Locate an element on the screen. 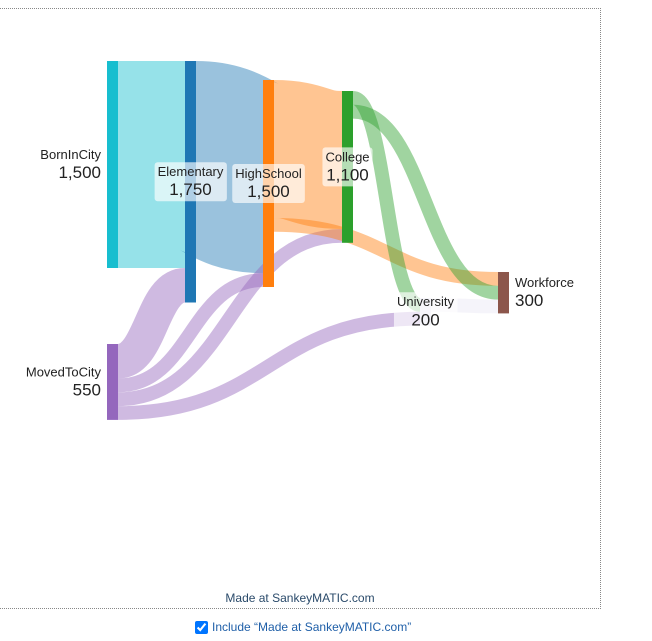  node-name: BornInCity is located at coordinates (70, 154).